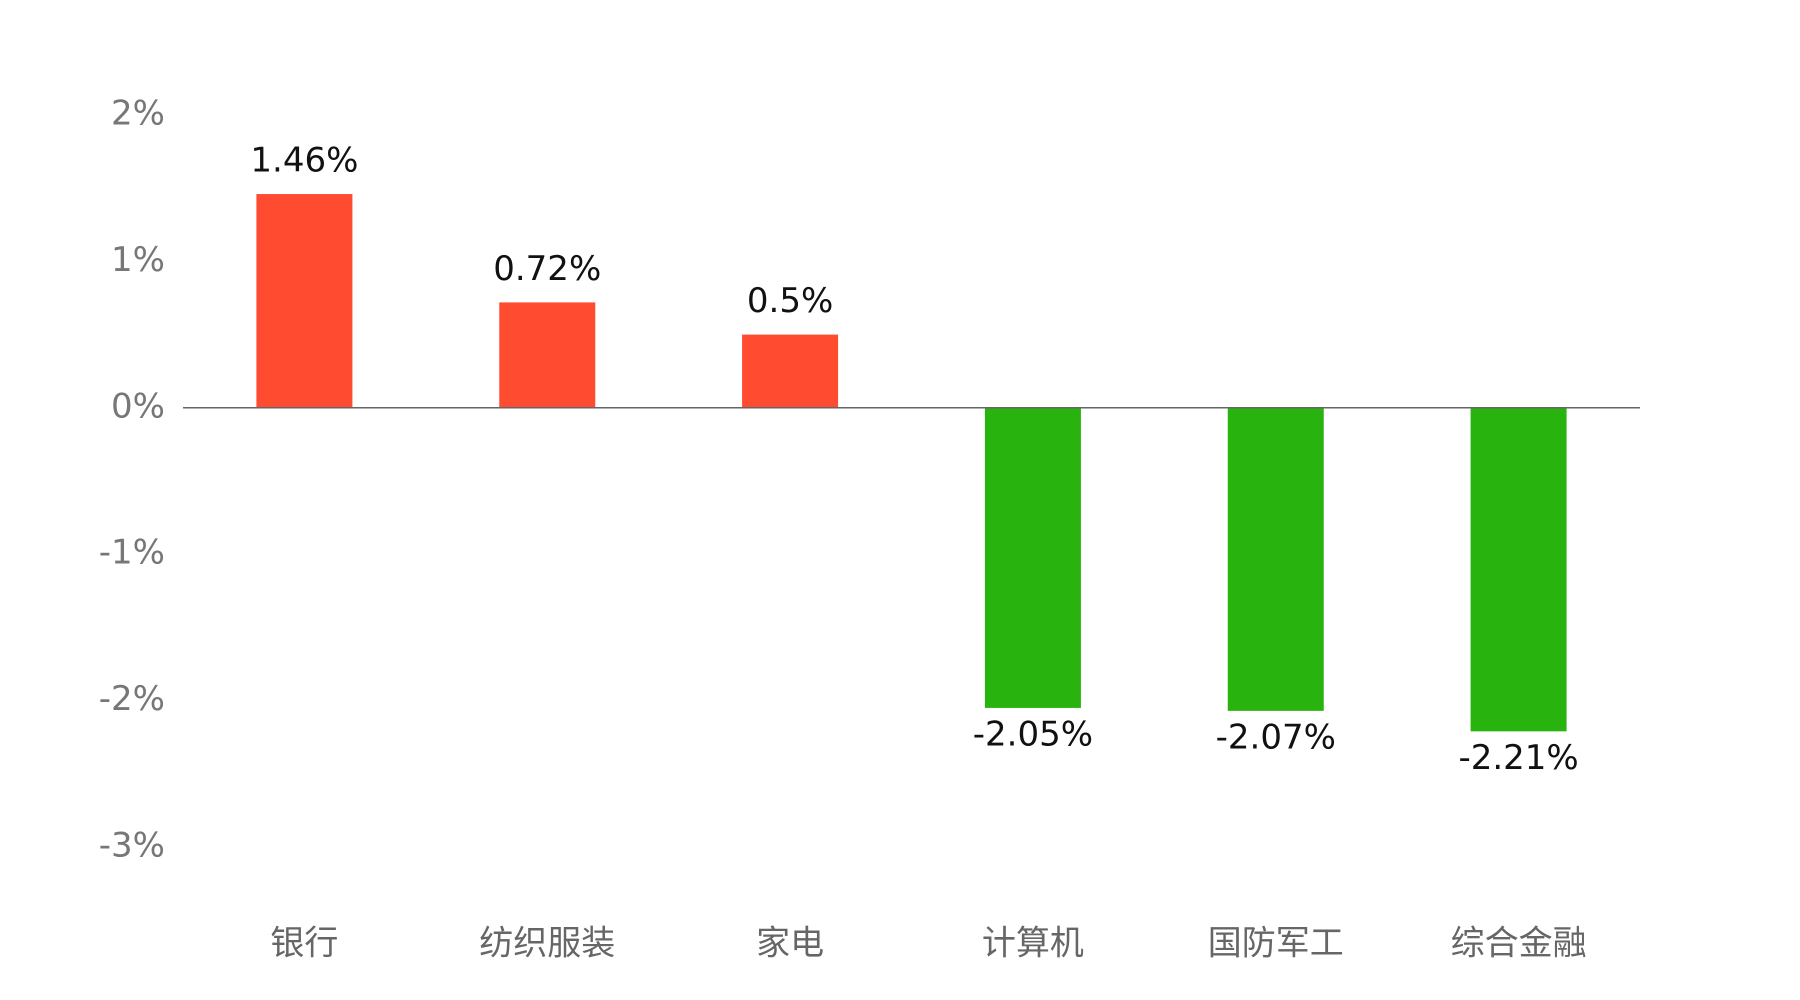 The width and height of the screenshot is (1800, 1000). Describe the element at coordinates (547, 269) in the screenshot. I see `value-label: 0.72%` at that location.